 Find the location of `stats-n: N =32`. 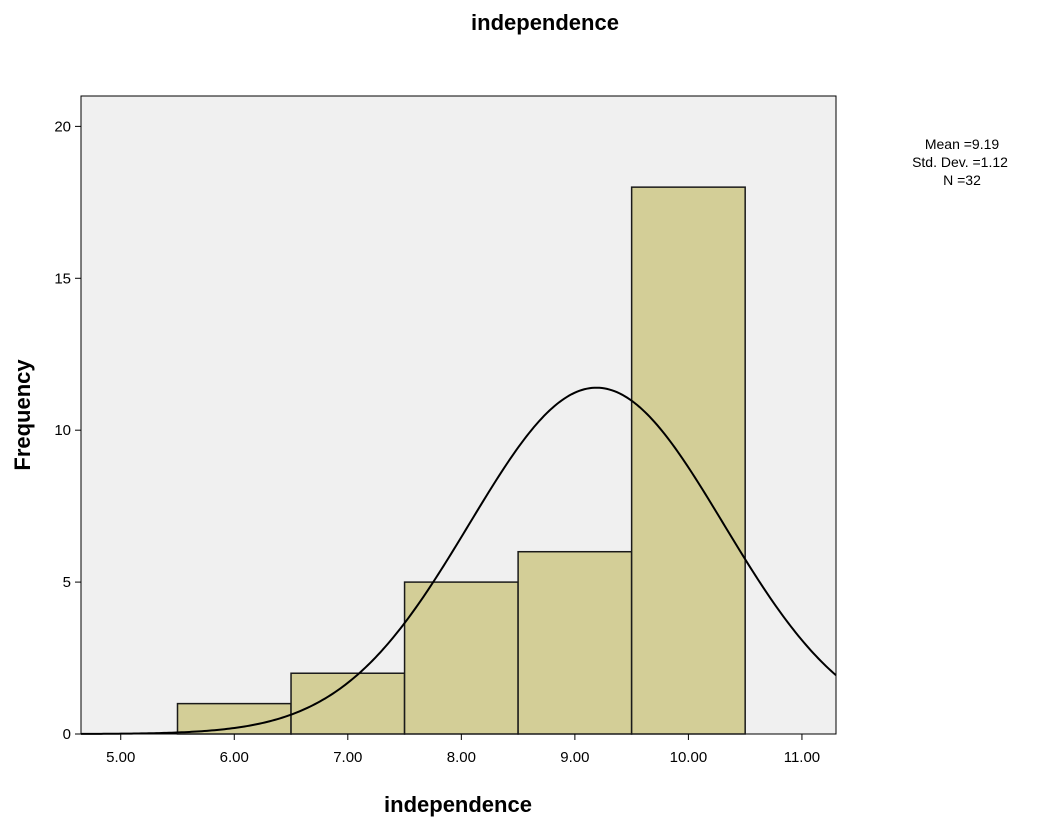

stats-n: N =32 is located at coordinates (962, 180).